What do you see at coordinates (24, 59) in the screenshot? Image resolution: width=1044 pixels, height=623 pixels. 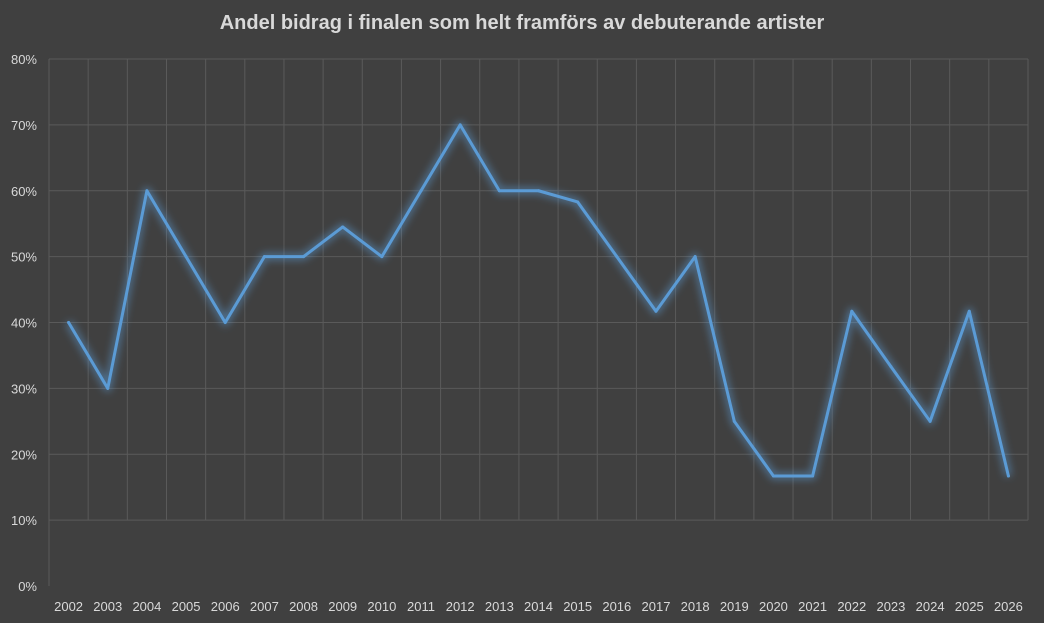 I see `y-tick-label: 80%` at bounding box center [24, 59].